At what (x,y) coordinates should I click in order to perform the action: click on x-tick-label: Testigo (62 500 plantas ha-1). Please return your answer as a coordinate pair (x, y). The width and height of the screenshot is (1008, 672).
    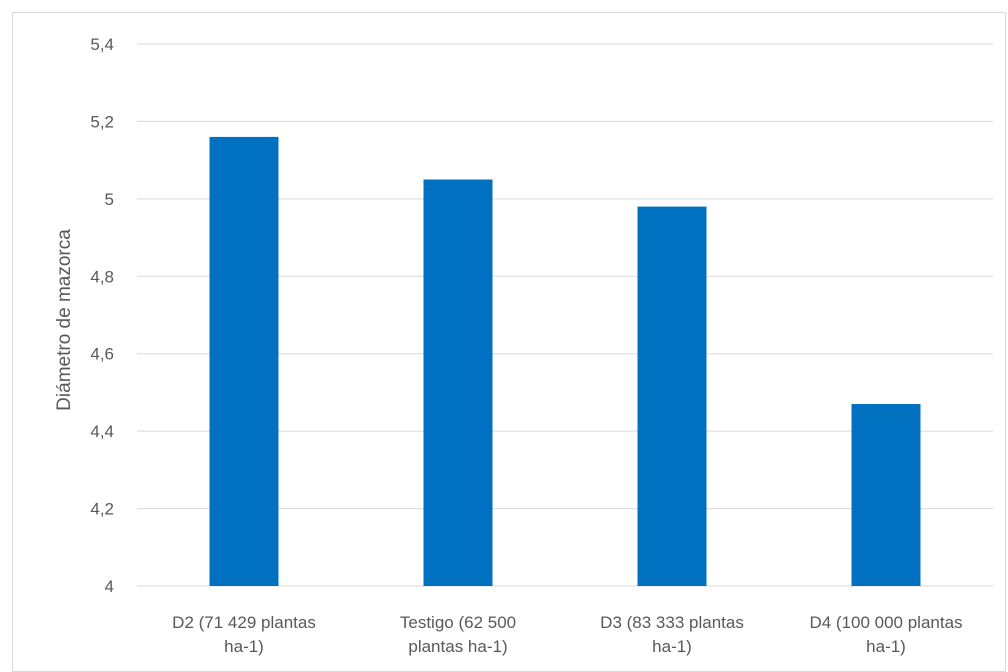
    Looking at the image, I should click on (458, 634).